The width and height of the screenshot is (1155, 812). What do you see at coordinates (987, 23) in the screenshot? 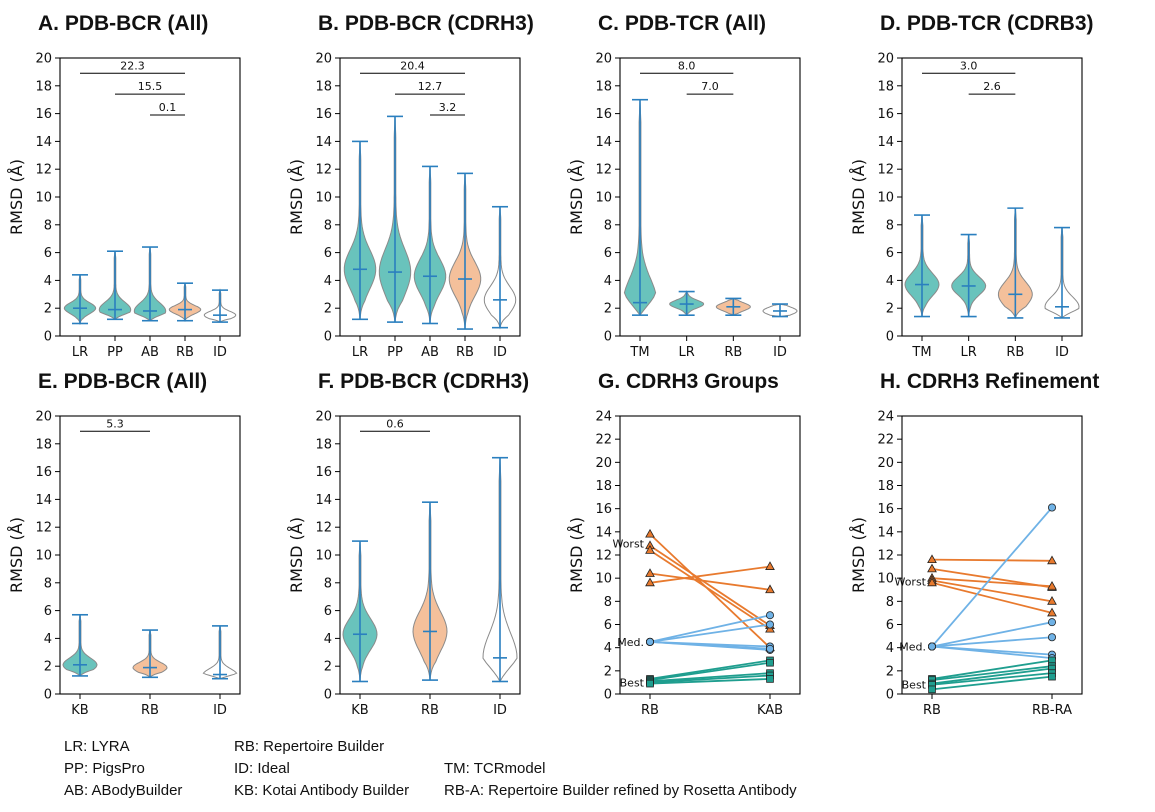
I see `panel-title: D. PDB-TCR (CDRB3)` at bounding box center [987, 23].